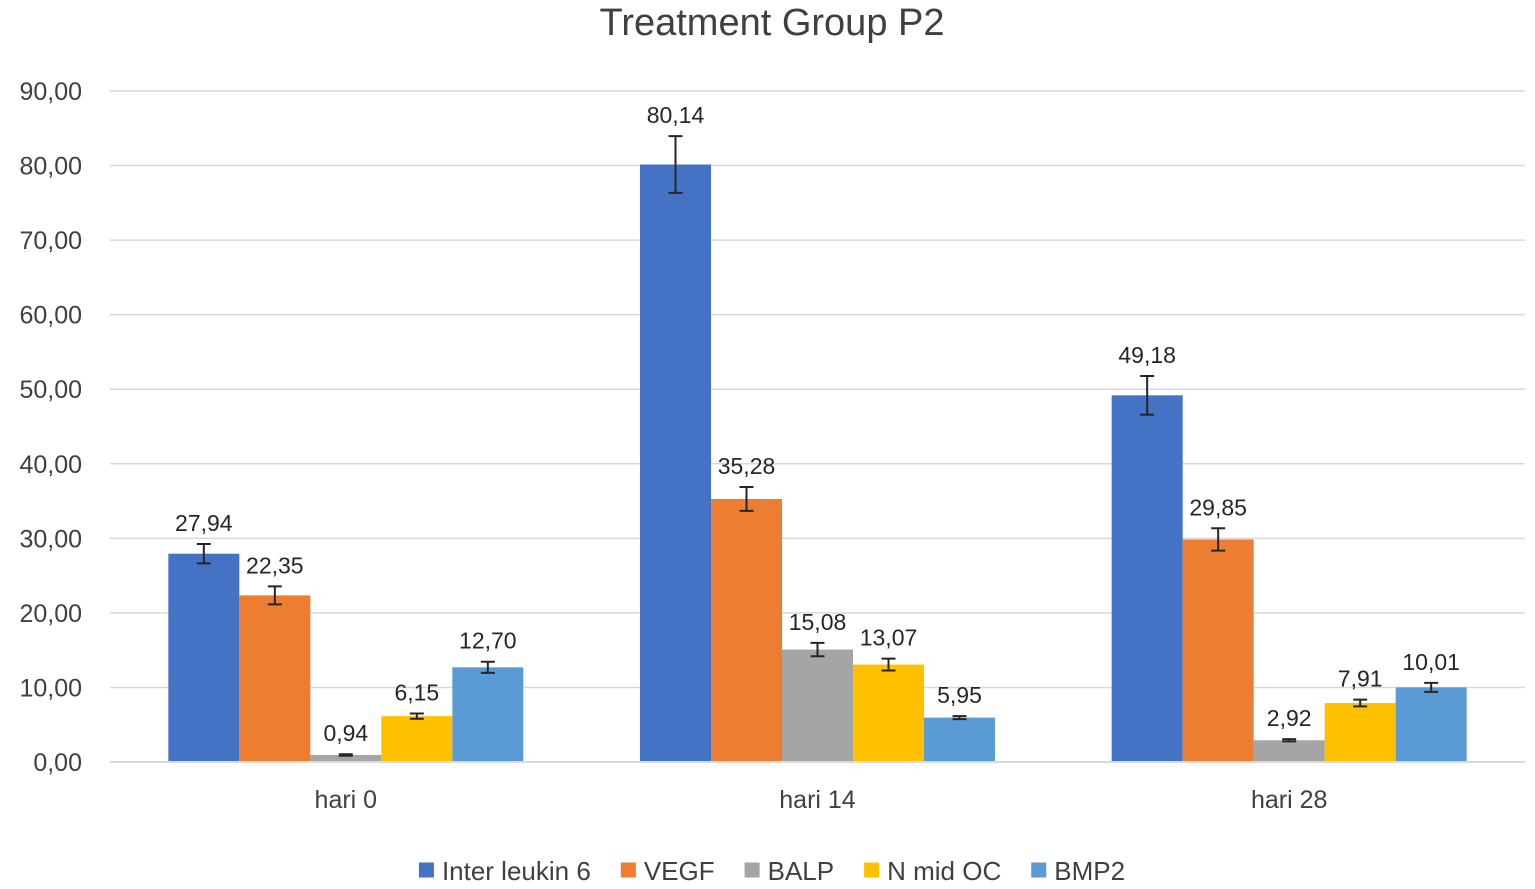  What do you see at coordinates (944, 871) in the screenshot?
I see `legend-label: N mid OC` at bounding box center [944, 871].